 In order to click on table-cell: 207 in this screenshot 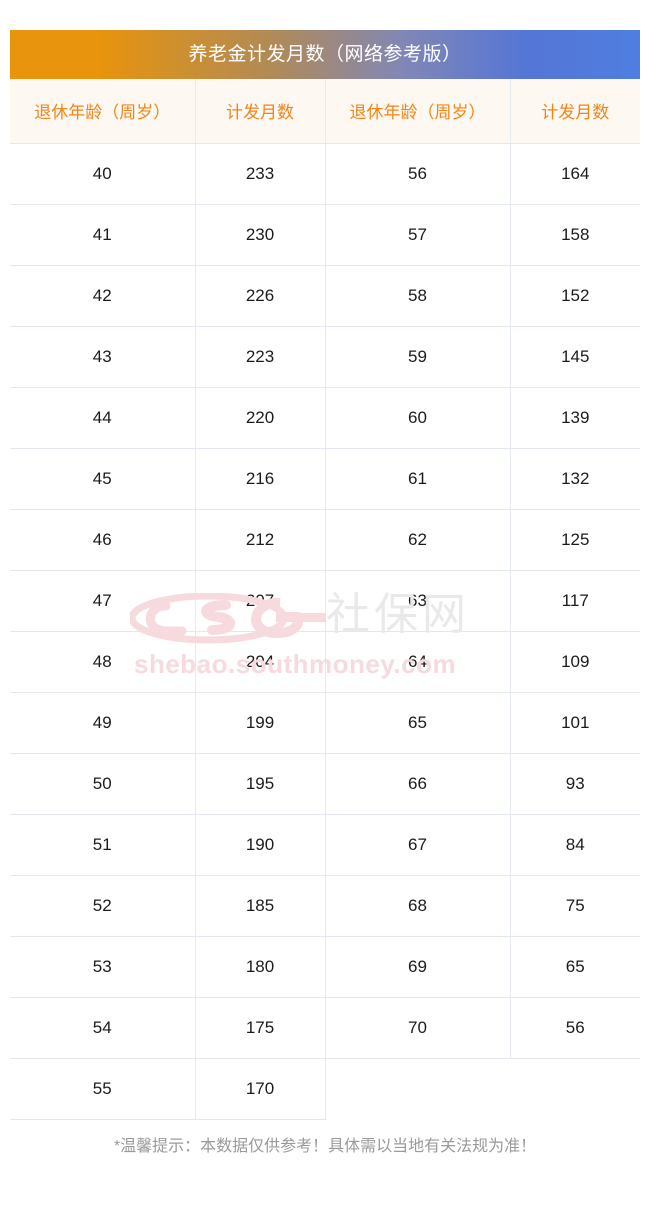, I will do `click(260, 601)`.